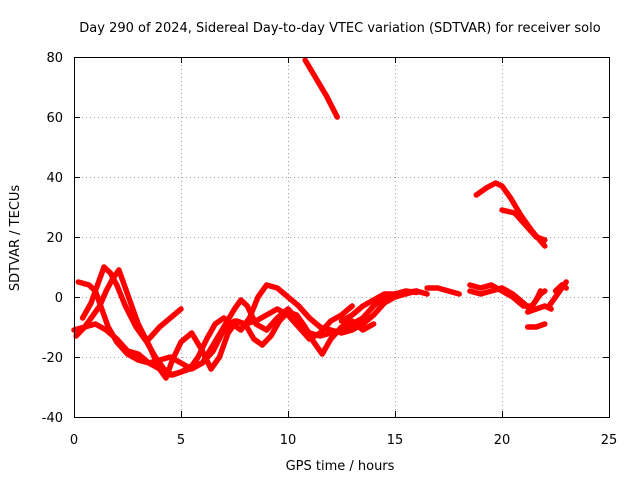 This screenshot has width=640, height=480. Describe the element at coordinates (52, 418) in the screenshot. I see `y-tick-label: -40` at that location.